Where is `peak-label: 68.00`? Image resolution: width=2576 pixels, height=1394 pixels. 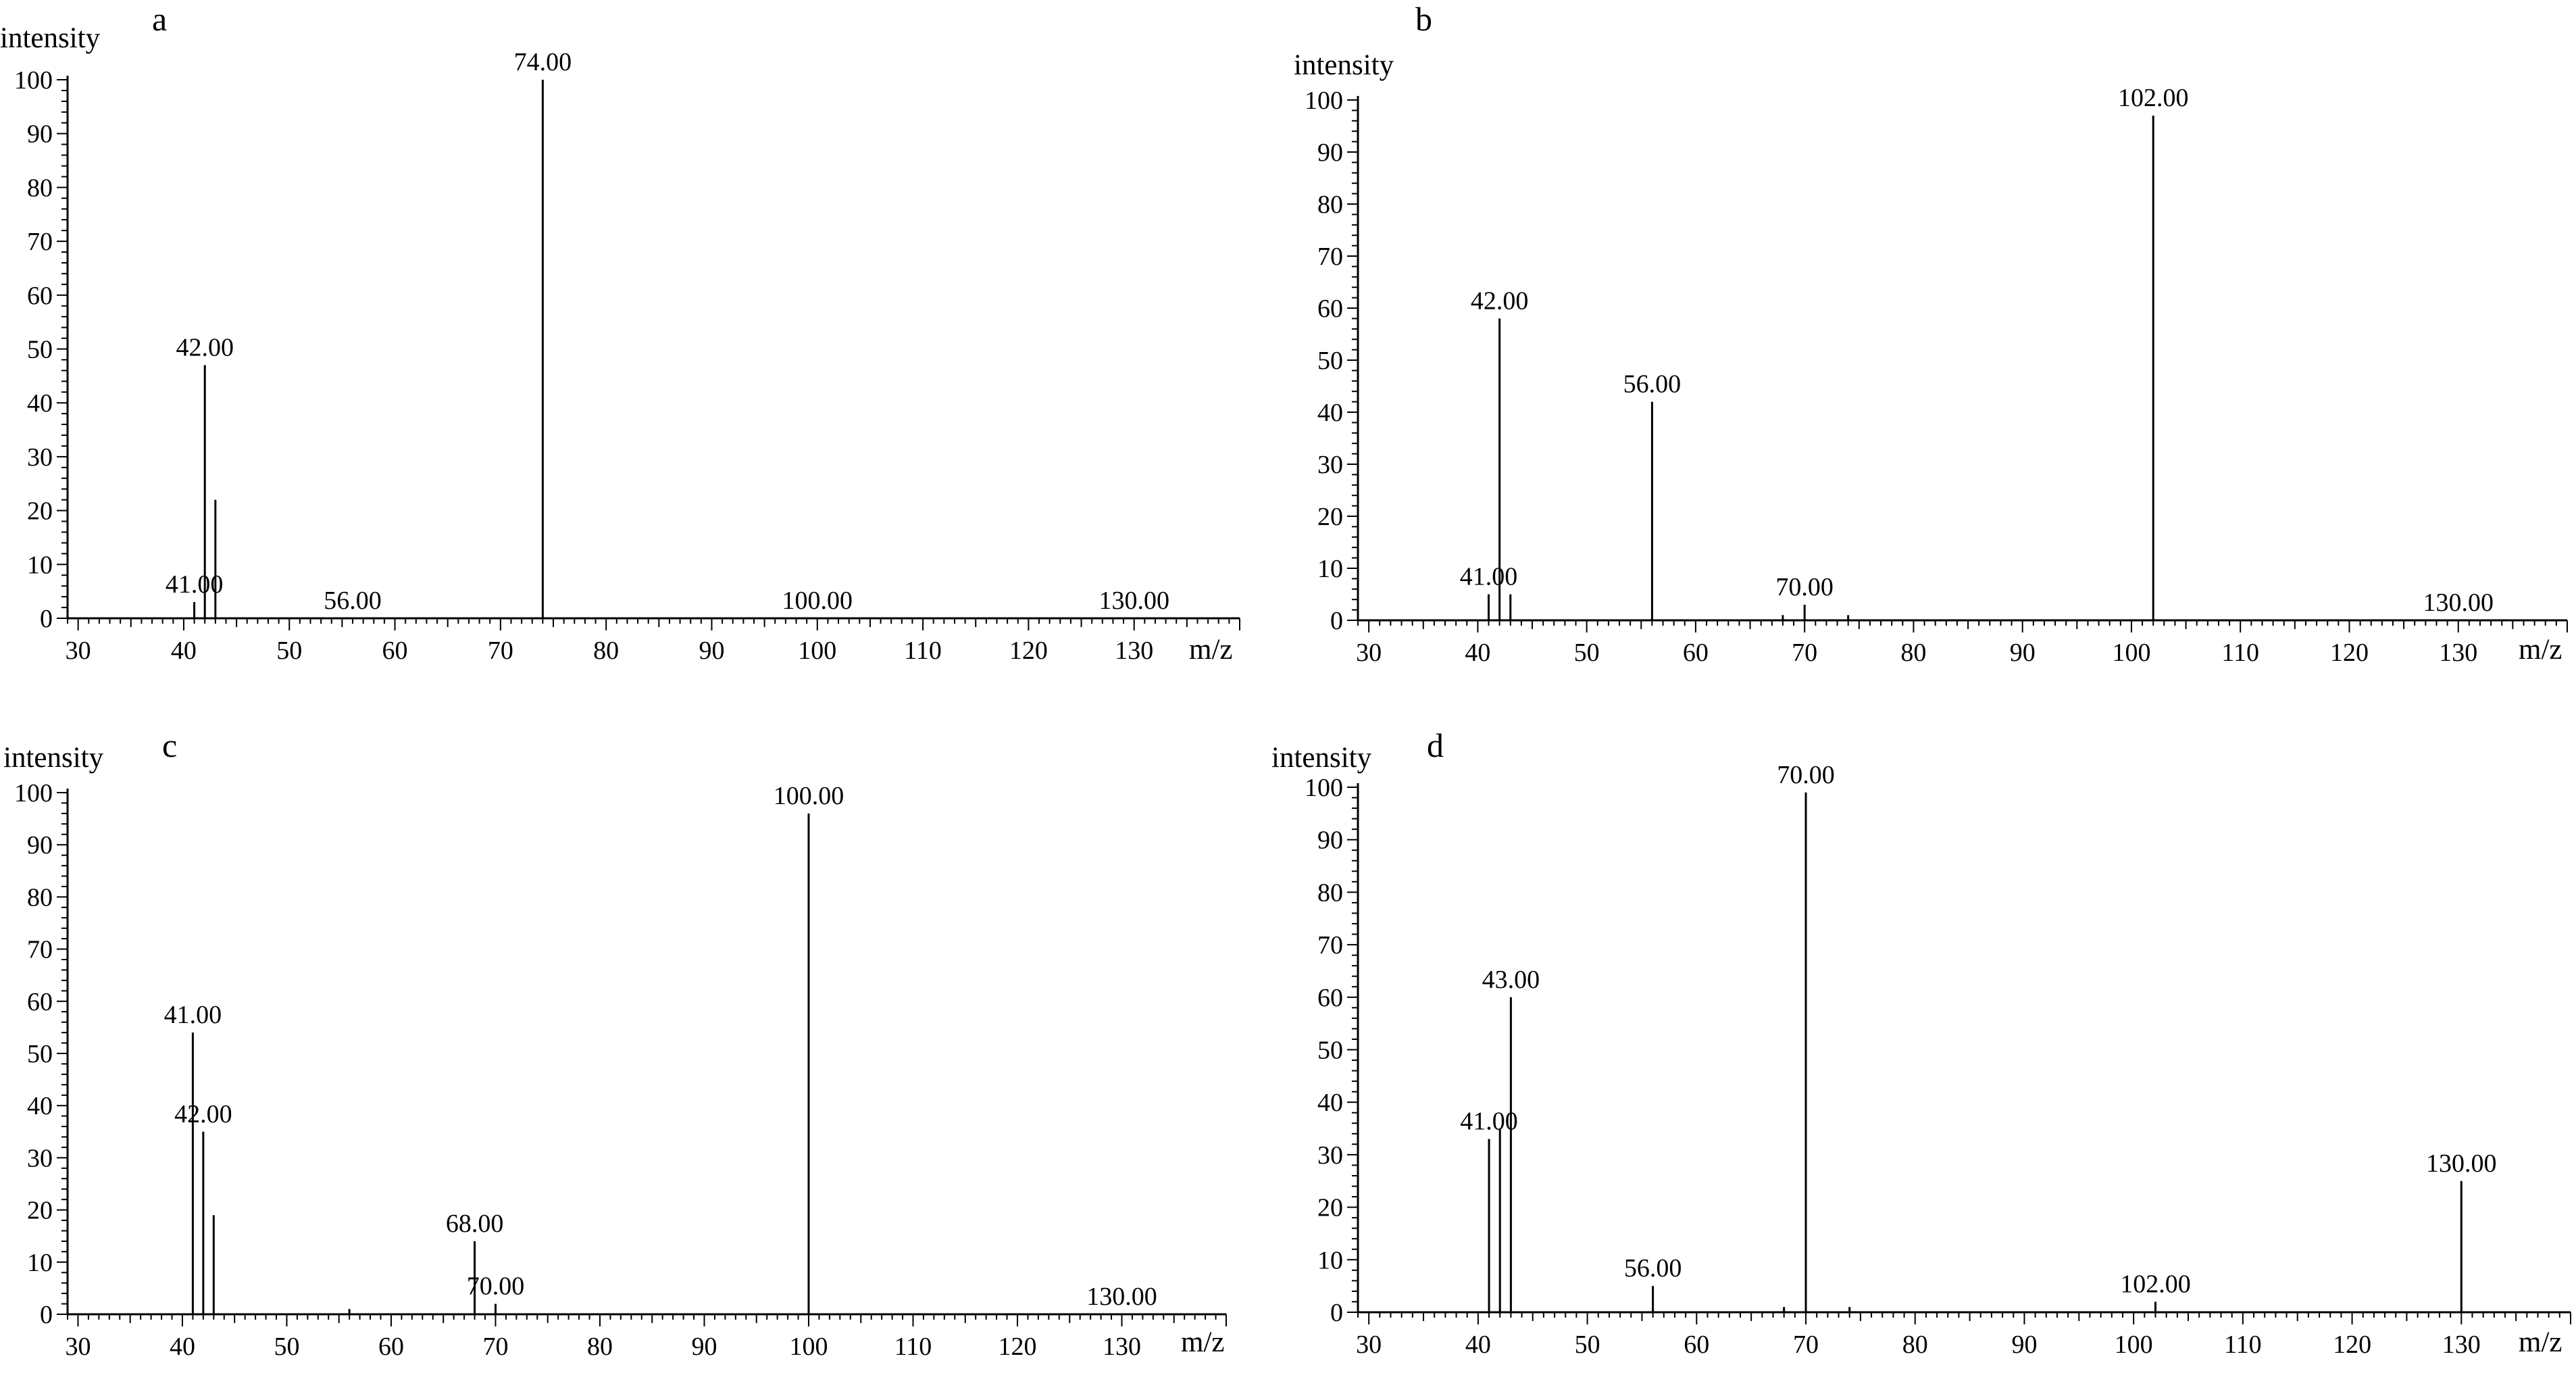 peak-label: 68.00 is located at coordinates (475, 1224).